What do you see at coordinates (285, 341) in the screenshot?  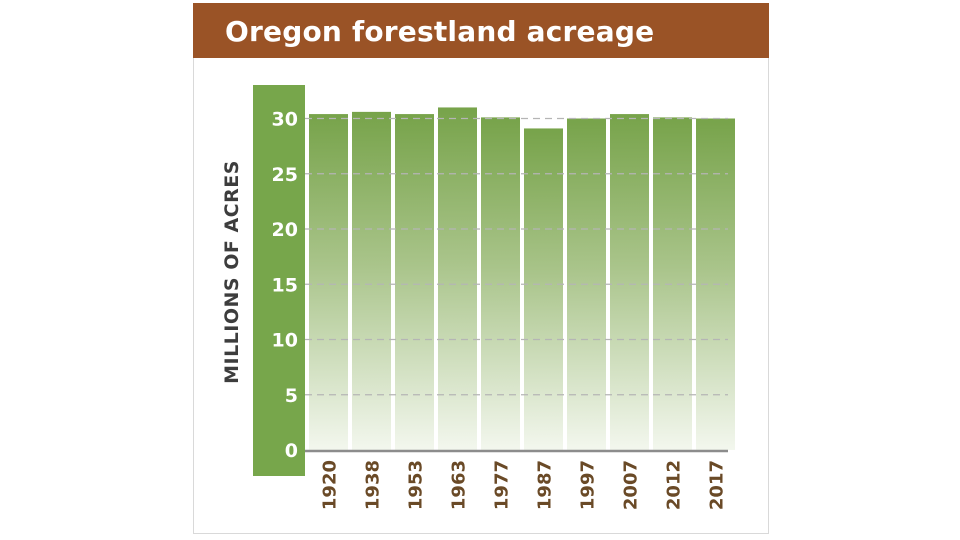 I see `y-tick-label: 10` at bounding box center [285, 341].